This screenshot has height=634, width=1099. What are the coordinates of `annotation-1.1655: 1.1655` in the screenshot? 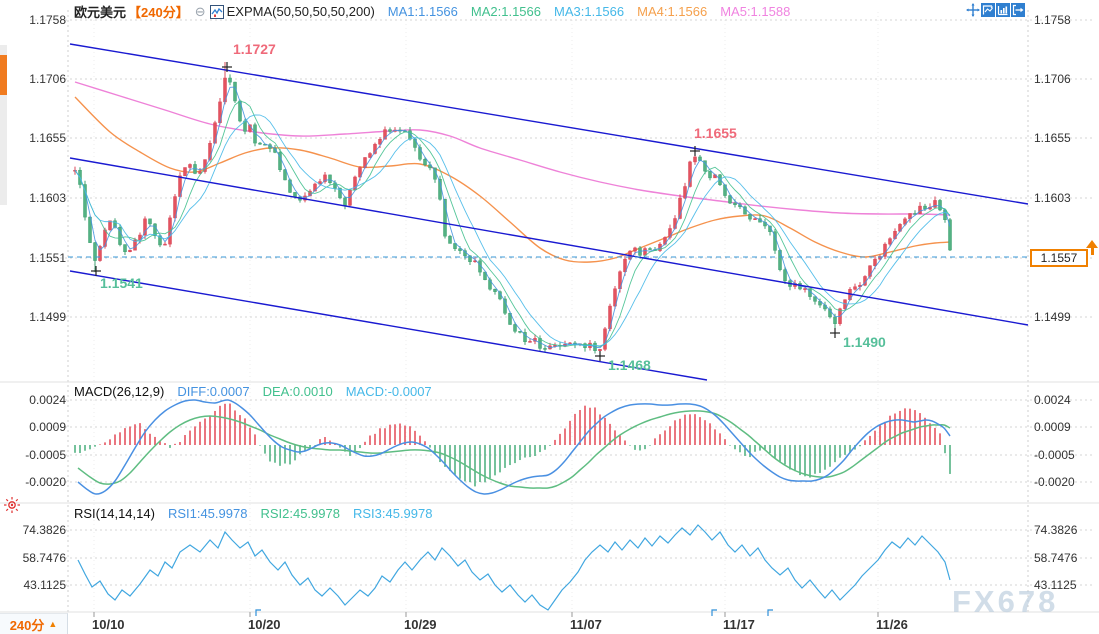 It's located at (715, 133).